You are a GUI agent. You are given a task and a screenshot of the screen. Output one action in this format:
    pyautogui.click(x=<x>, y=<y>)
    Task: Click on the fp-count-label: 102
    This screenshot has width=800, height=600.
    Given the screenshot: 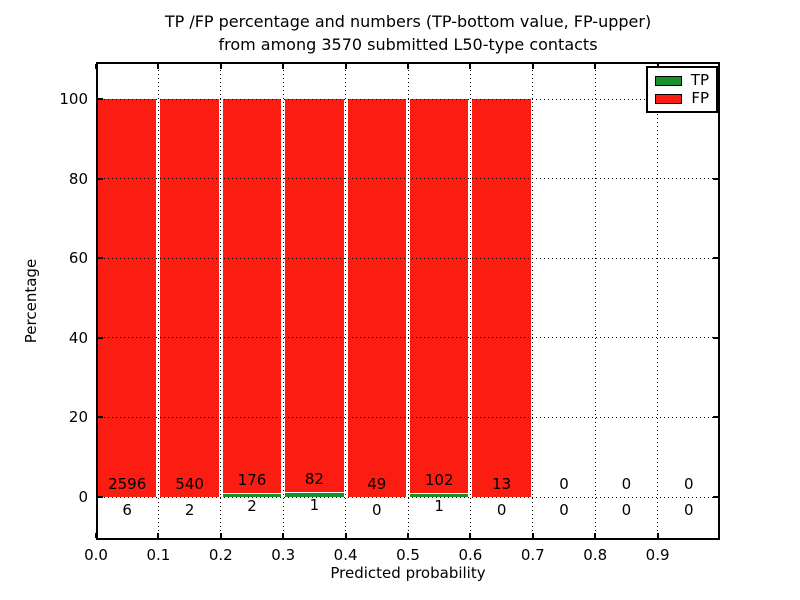 What is the action you would take?
    pyautogui.click(x=439, y=480)
    